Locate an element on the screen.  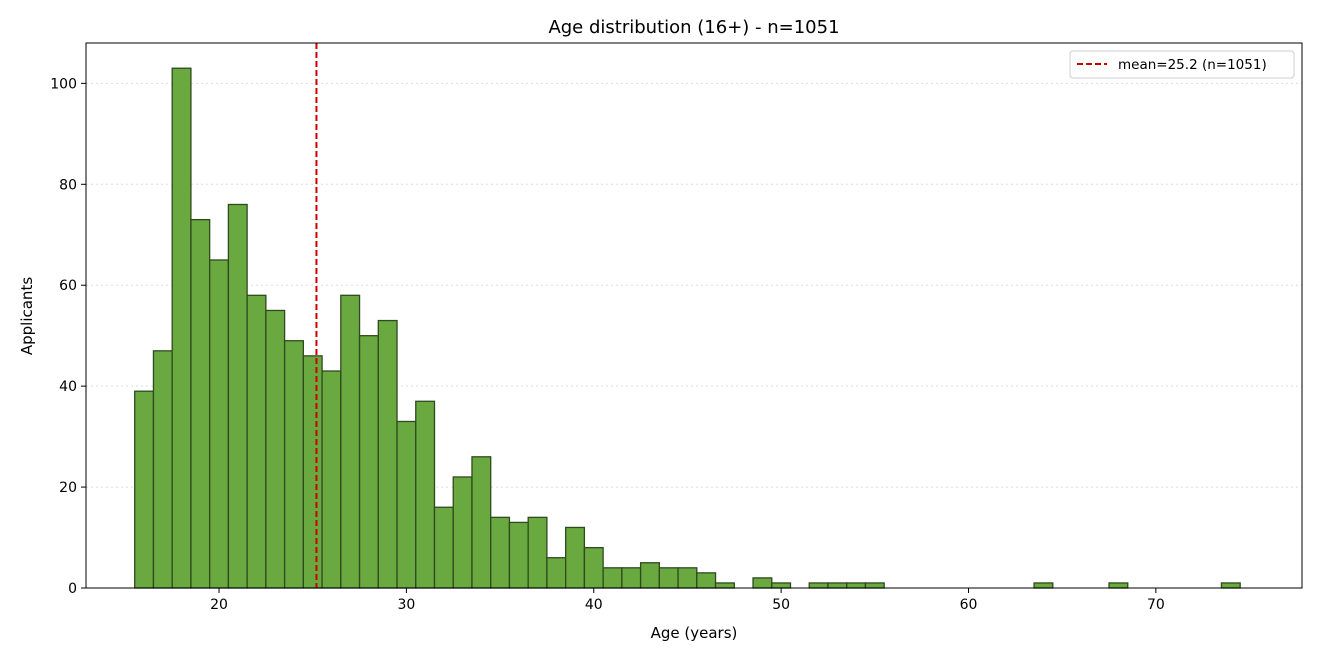
legend: mean=25.2 (n=1051) is located at coordinates (1182, 64).